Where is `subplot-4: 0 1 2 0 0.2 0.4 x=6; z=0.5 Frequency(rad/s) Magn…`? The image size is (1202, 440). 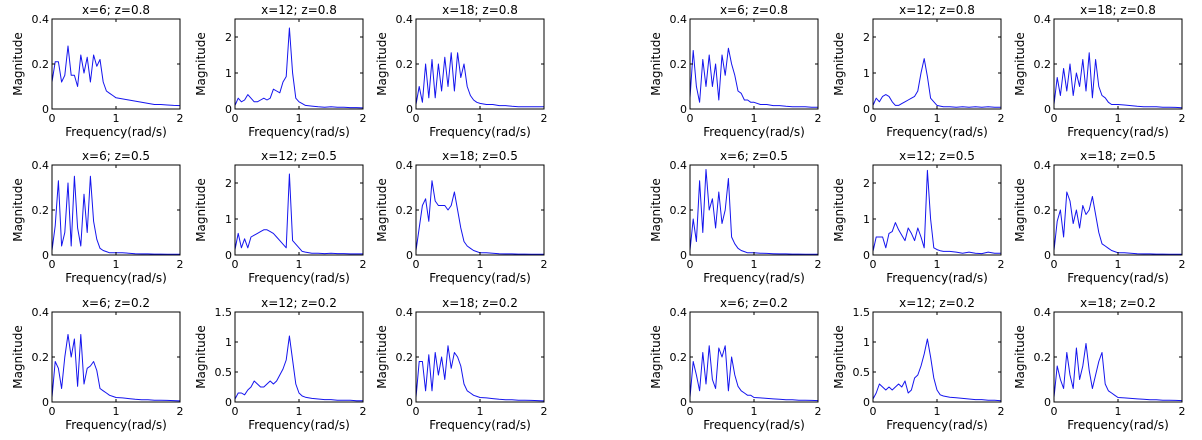 subplot-4: 0 1 2 0 0.2 0.4 x=6; z=0.5 Frequency(rad/s) Magn… is located at coordinates (97, 217).